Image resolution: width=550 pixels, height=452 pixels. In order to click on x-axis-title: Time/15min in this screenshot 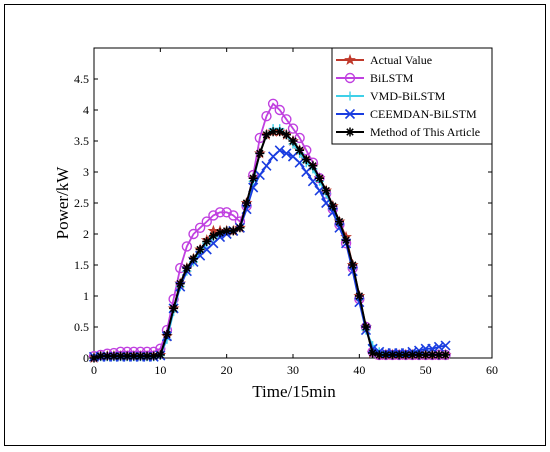, I will do `click(294, 391)`.